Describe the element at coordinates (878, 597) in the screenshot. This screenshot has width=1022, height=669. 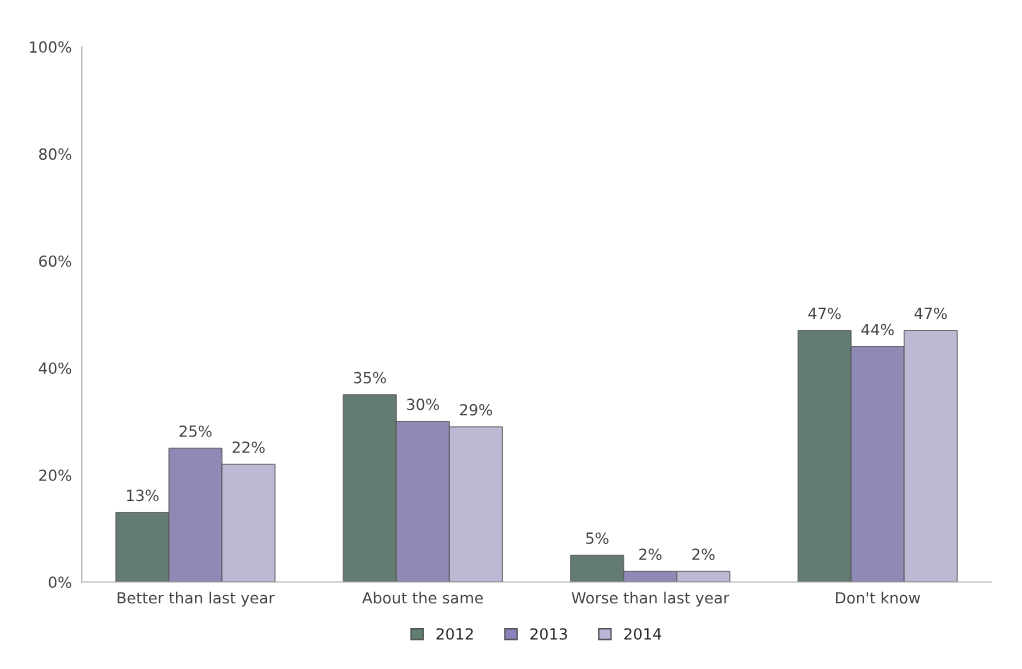
I see `x-tick-label: Don't know` at that location.